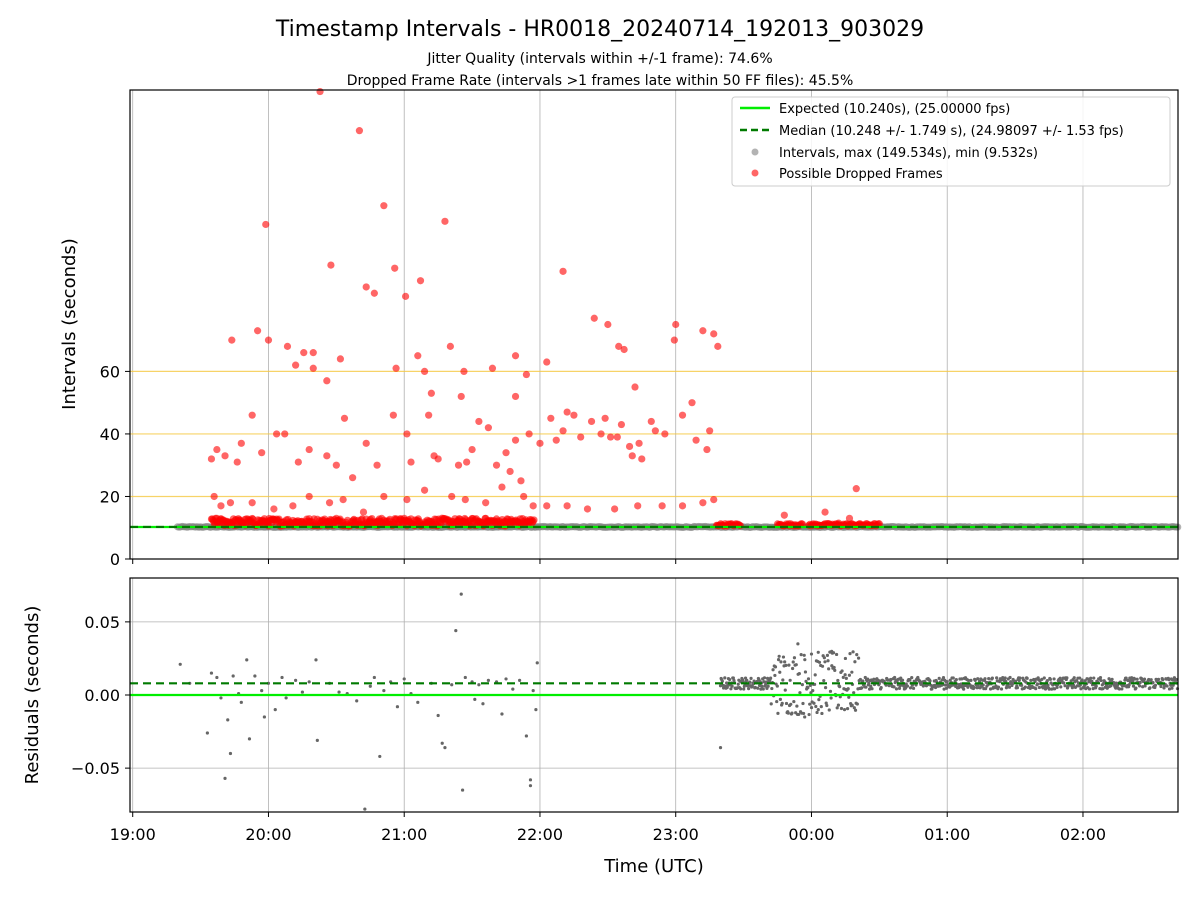 This screenshot has width=1200, height=900. I want to click on xtick-label-01:00: 01:00, so click(947, 834).